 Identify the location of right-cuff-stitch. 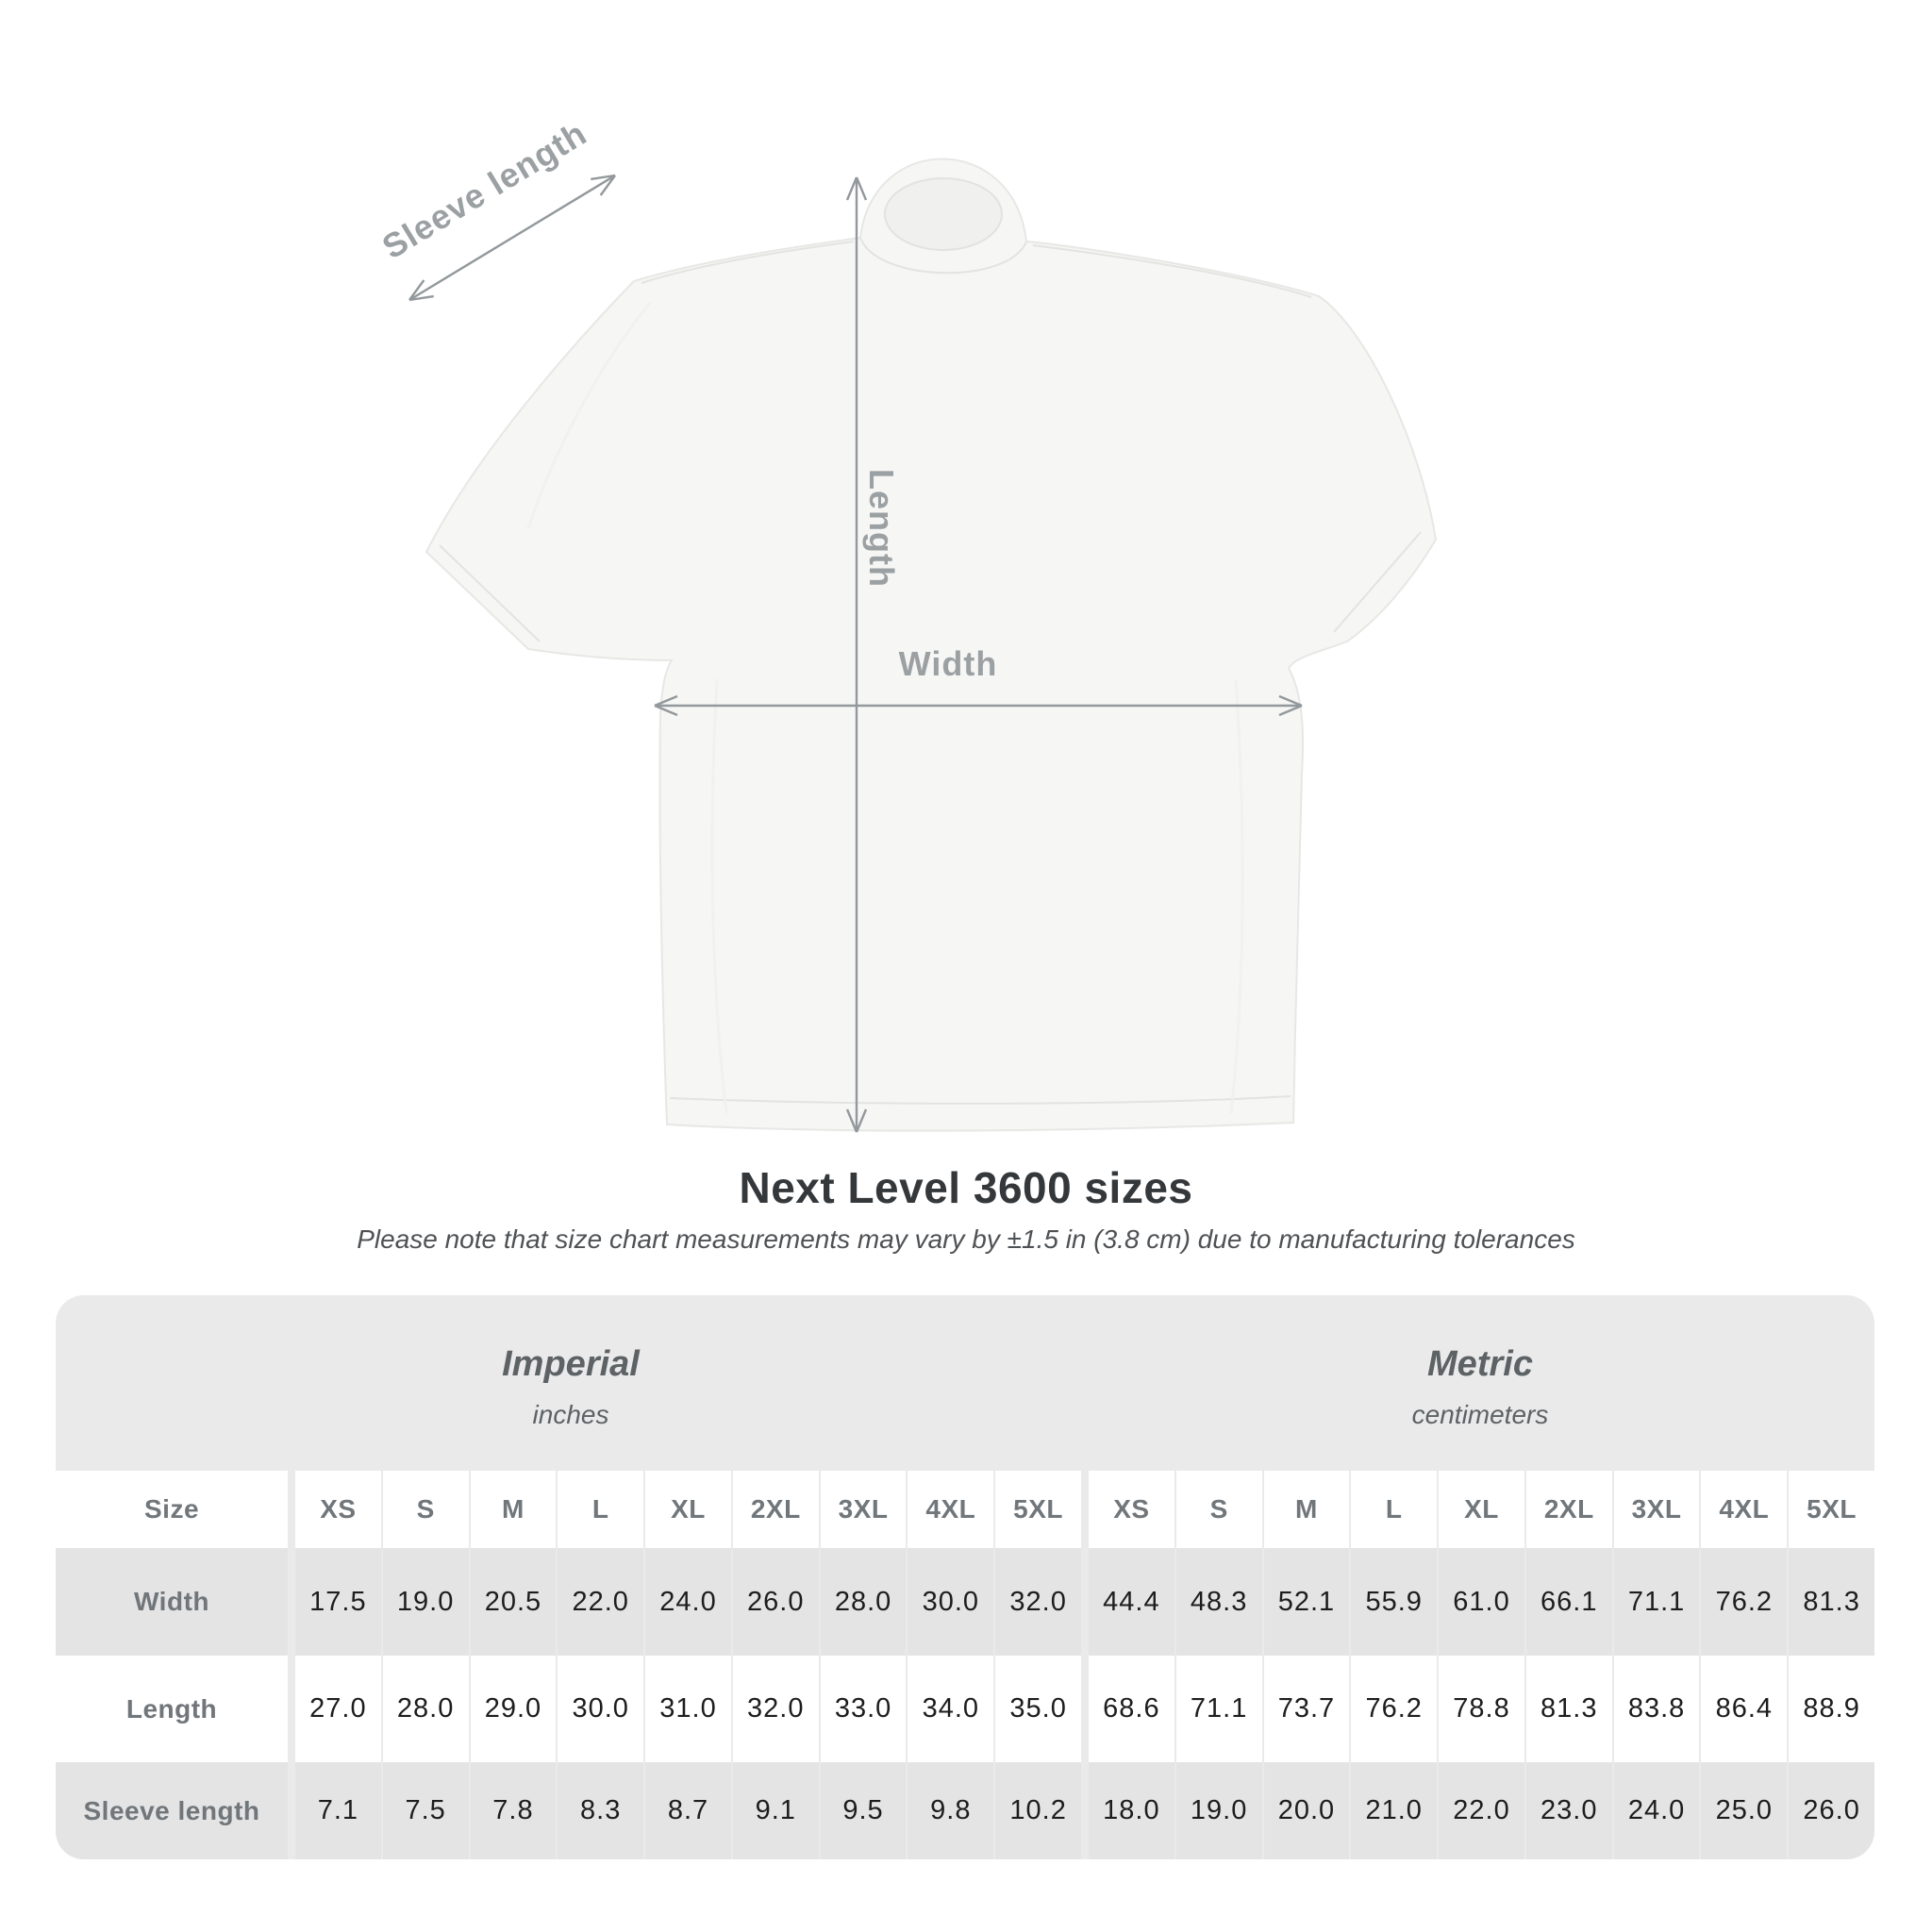
(1378, 582).